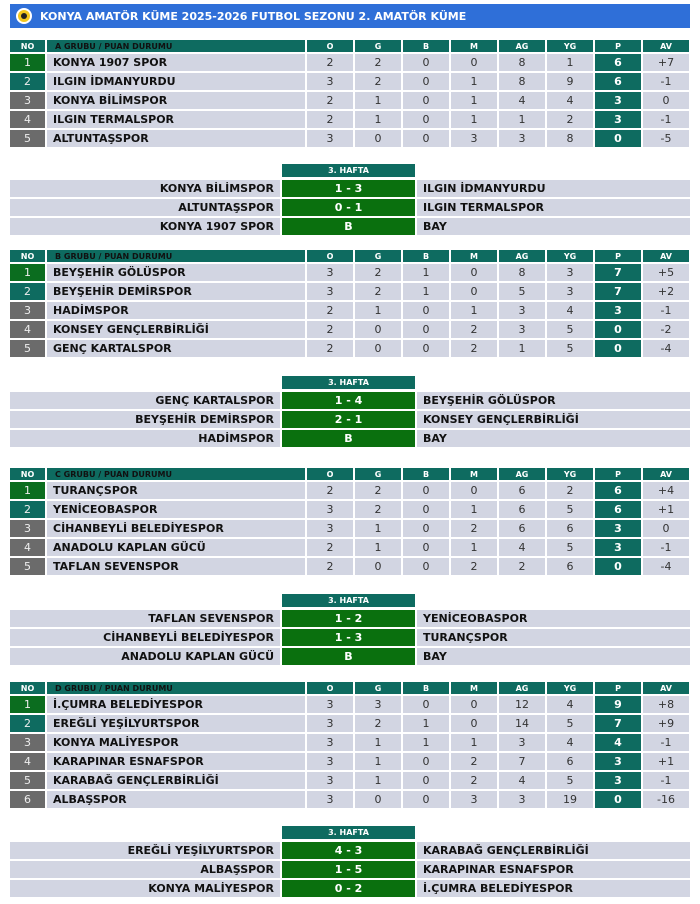 This screenshot has height=904, width=700. What do you see at coordinates (176, 291) in the screenshot?
I see `team-name: BEYŞEHİR DEMİRSPOR` at bounding box center [176, 291].